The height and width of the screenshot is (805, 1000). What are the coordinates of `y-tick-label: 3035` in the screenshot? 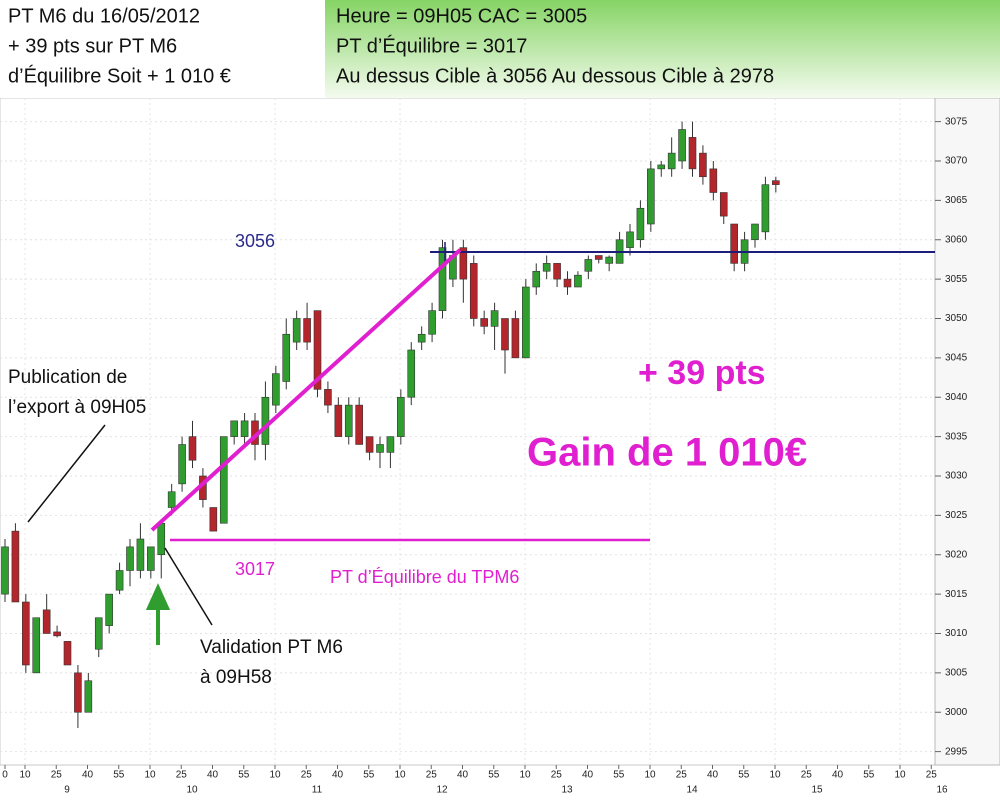 It's located at (956, 436).